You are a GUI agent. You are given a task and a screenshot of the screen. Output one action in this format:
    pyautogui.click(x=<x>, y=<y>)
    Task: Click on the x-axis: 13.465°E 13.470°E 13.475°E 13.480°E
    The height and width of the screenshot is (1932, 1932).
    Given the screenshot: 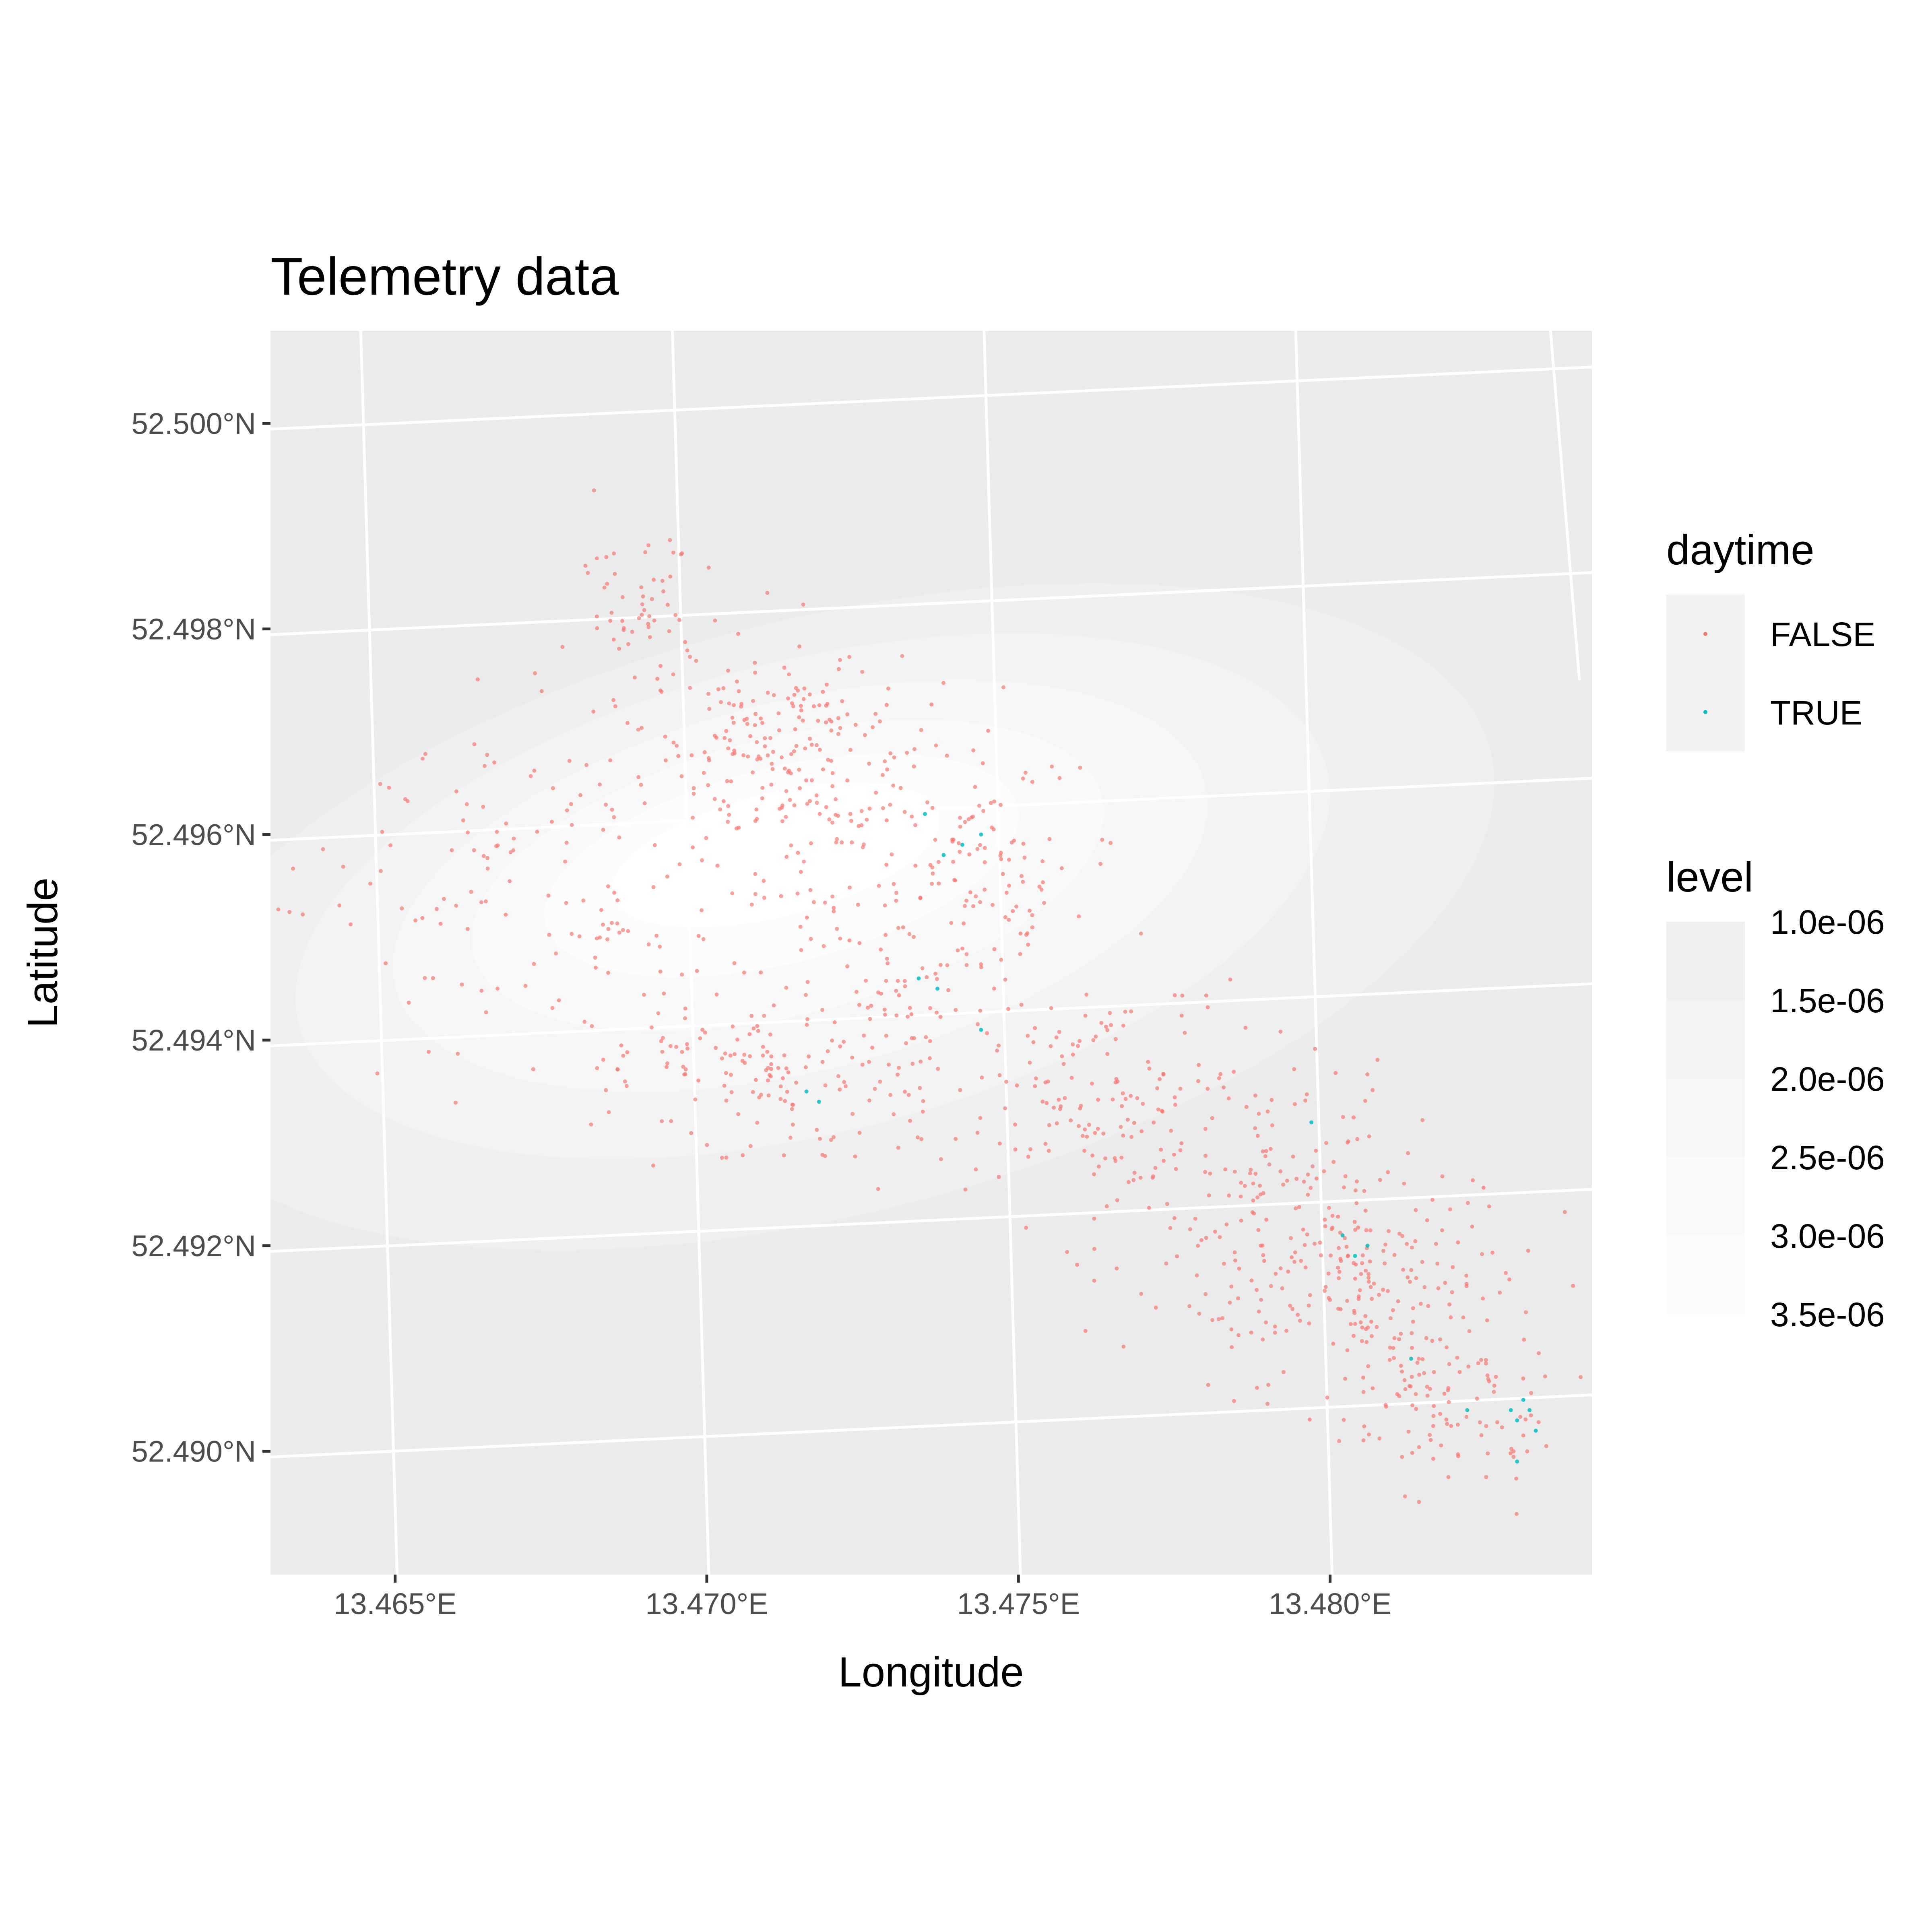 What is the action you would take?
    pyautogui.click(x=862, y=1597)
    